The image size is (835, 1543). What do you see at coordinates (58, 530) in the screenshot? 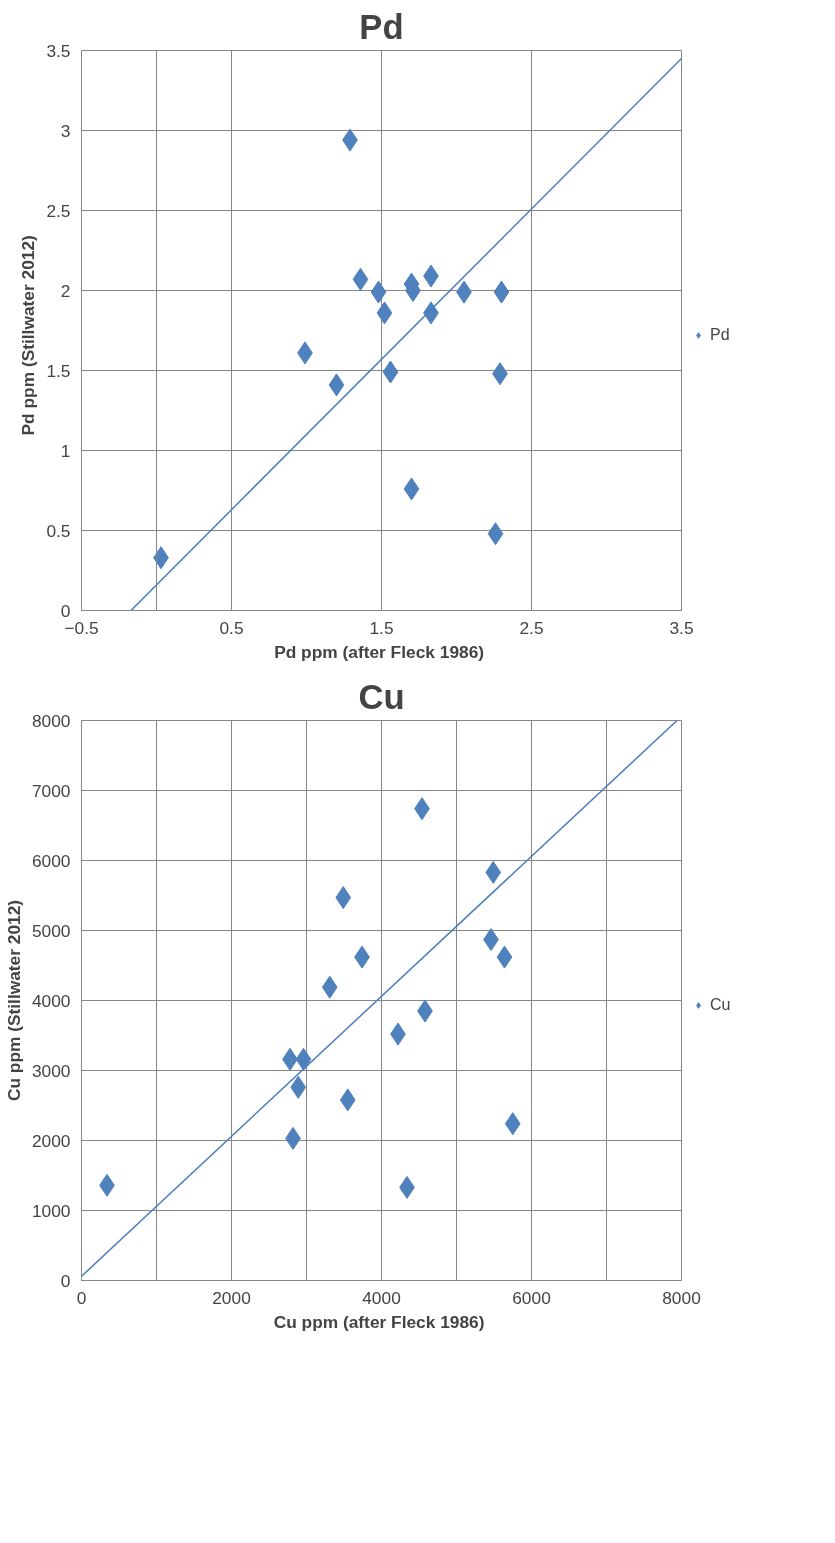
I see `y-tick-label: 0.5` at bounding box center [58, 530].